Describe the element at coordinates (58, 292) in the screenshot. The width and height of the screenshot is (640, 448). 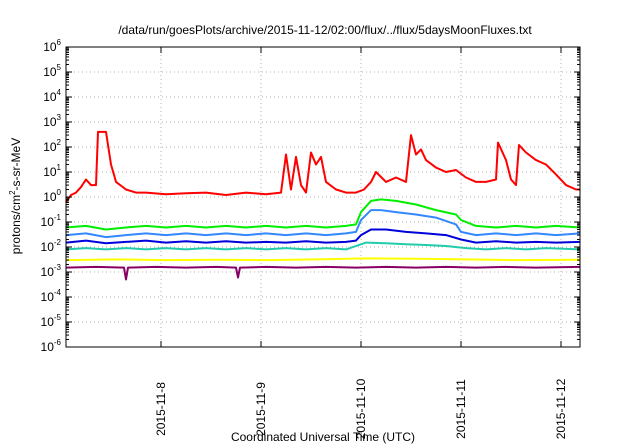
I see `y-tick-exponent: -4` at that location.